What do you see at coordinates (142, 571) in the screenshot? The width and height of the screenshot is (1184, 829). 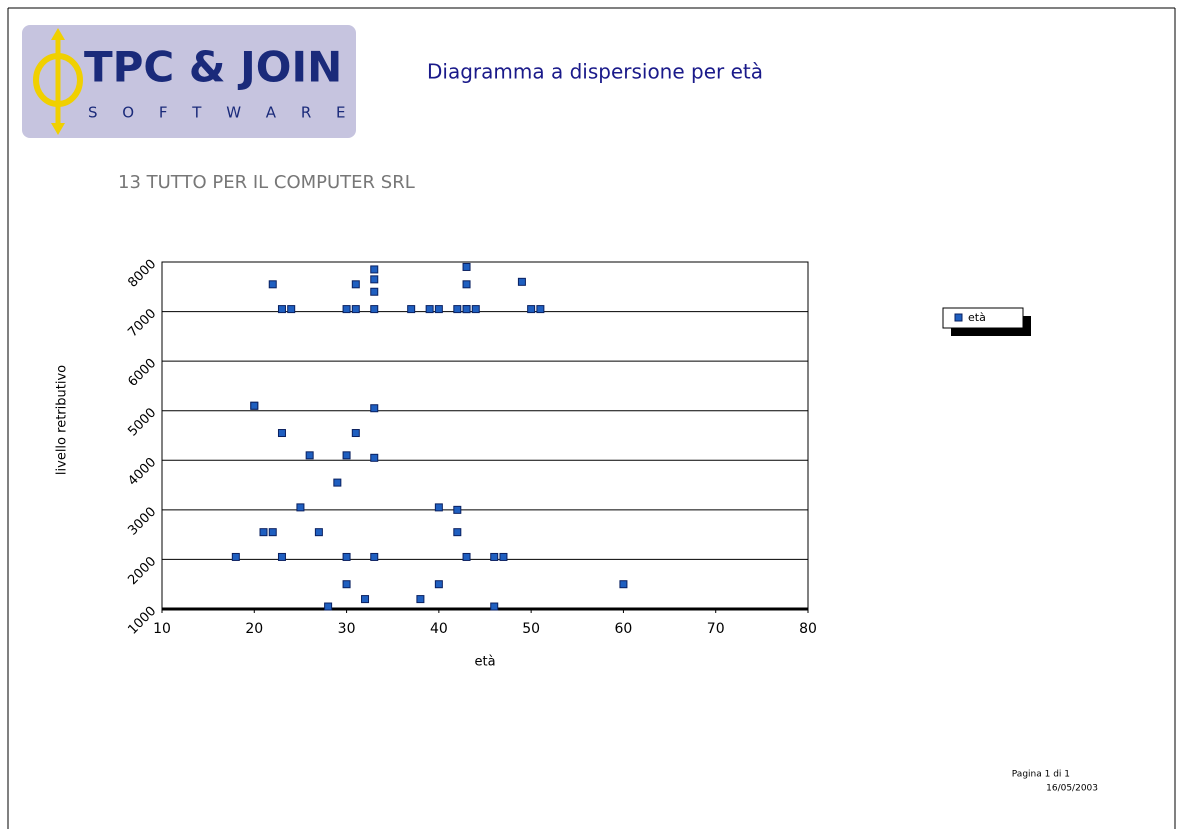 I see `y-tick-label: 2000` at bounding box center [142, 571].